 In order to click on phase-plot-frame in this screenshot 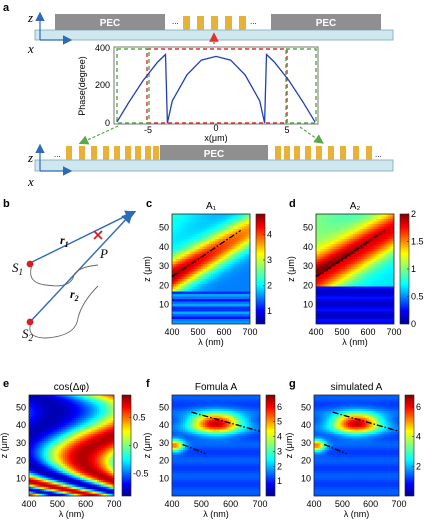, I will do `click(216, 85)`.